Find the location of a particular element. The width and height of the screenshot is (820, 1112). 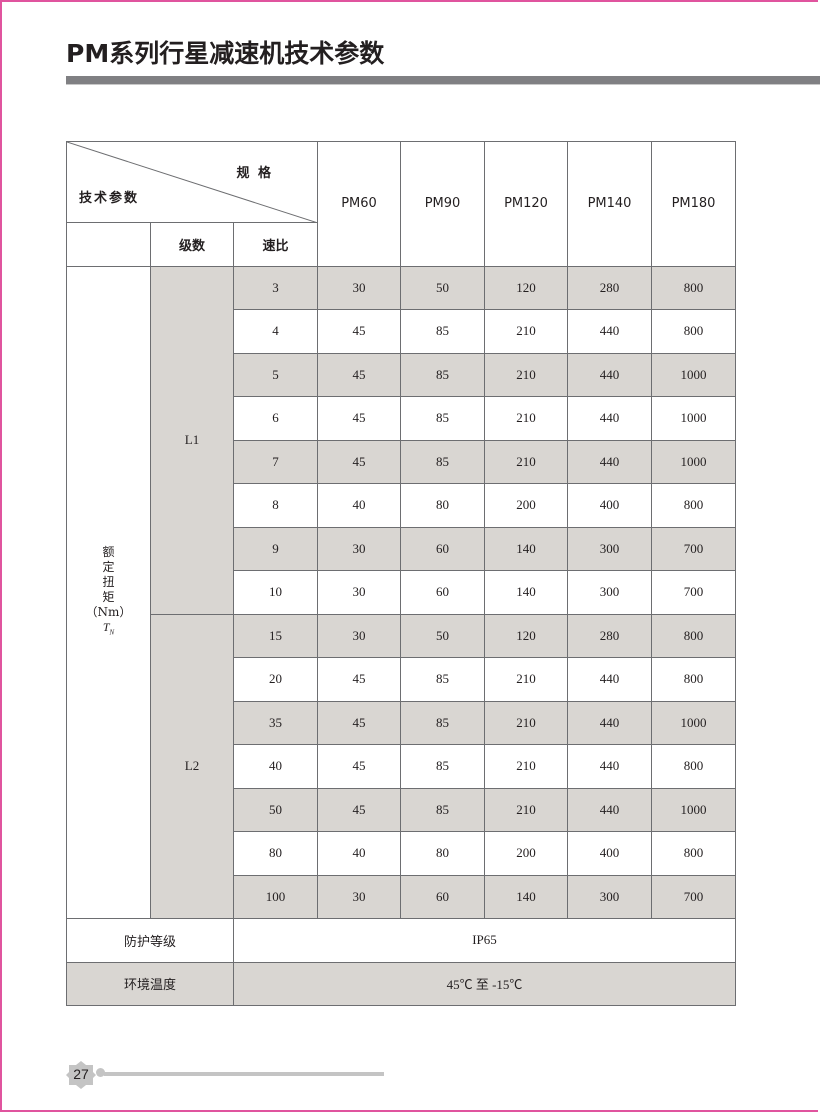

ratio-cell: 100 is located at coordinates (275, 896).